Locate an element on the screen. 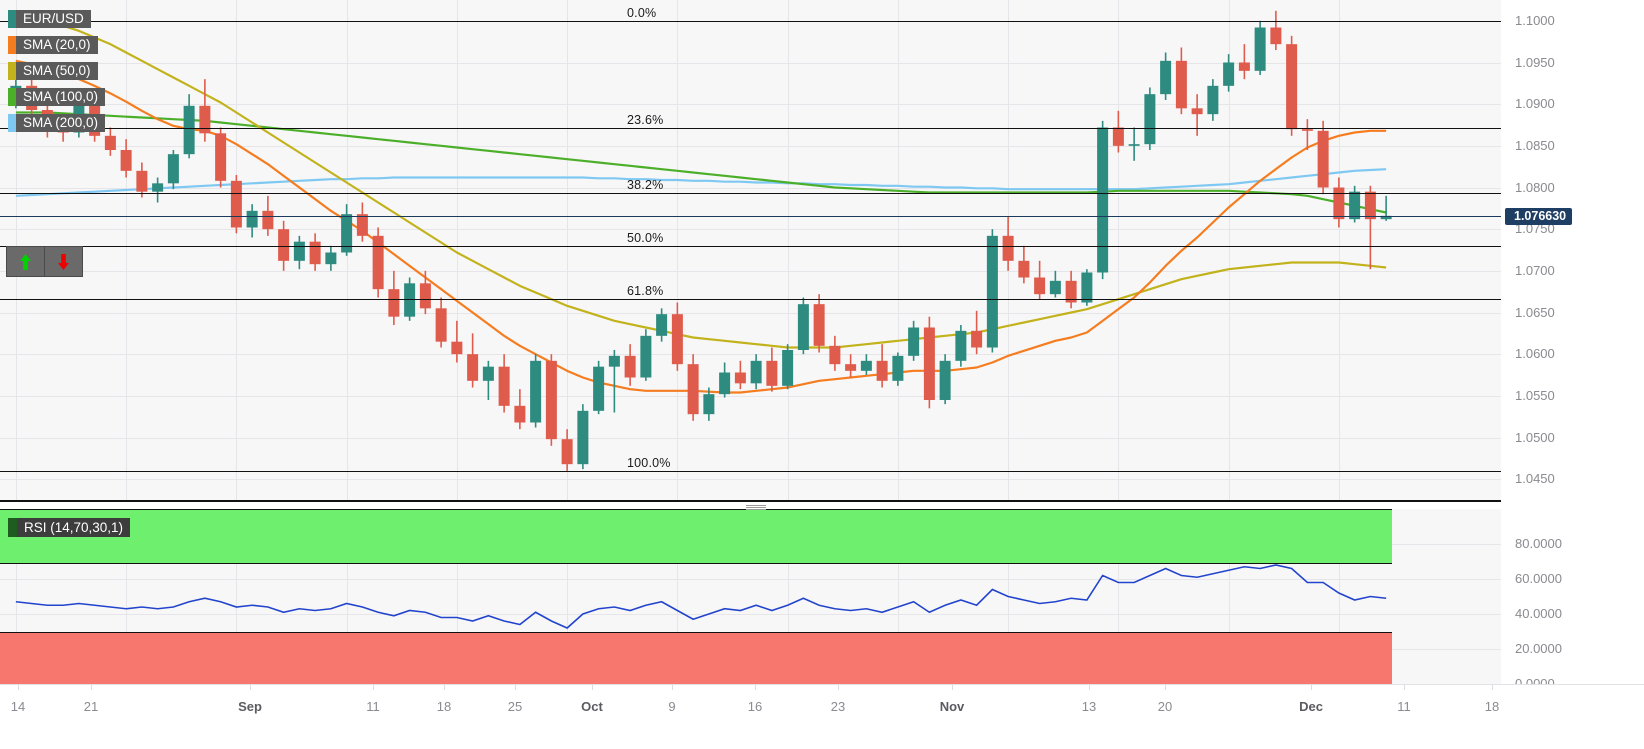  rsi-color-swatch is located at coordinates (12, 527).